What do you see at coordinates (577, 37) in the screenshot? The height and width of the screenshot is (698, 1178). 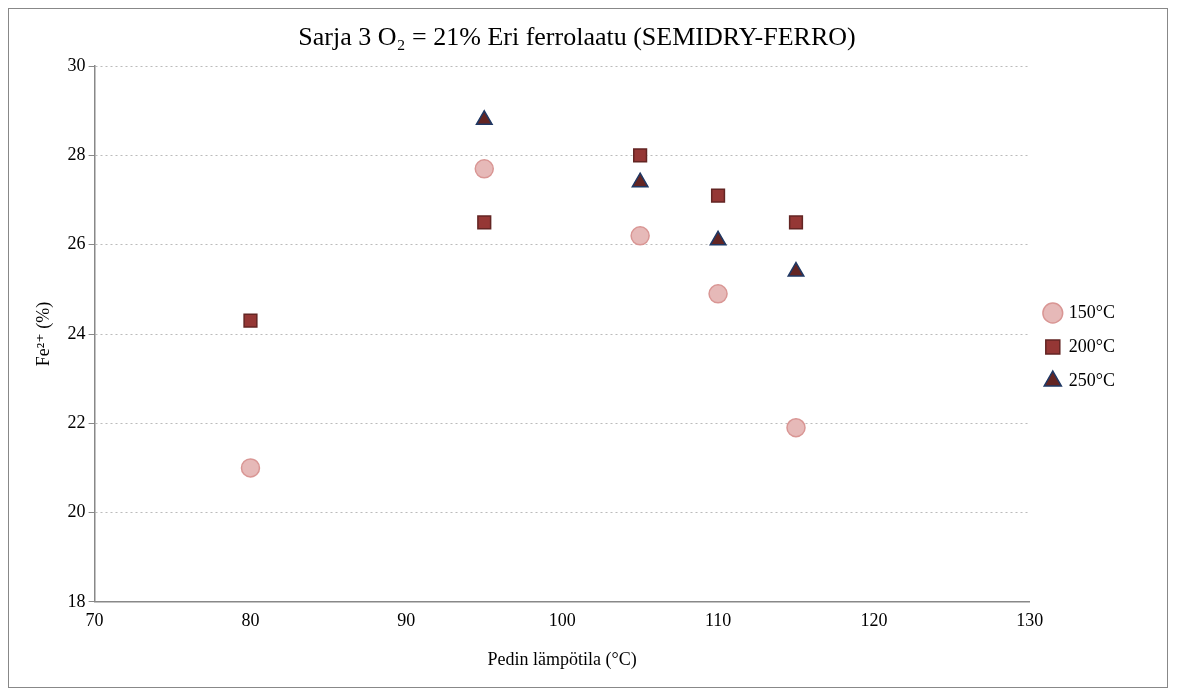 I see `chart-title: Sarja 3 O₂ = 21% Eri ferrolaatu (SEMIDRY-FERRO)` at bounding box center [577, 37].